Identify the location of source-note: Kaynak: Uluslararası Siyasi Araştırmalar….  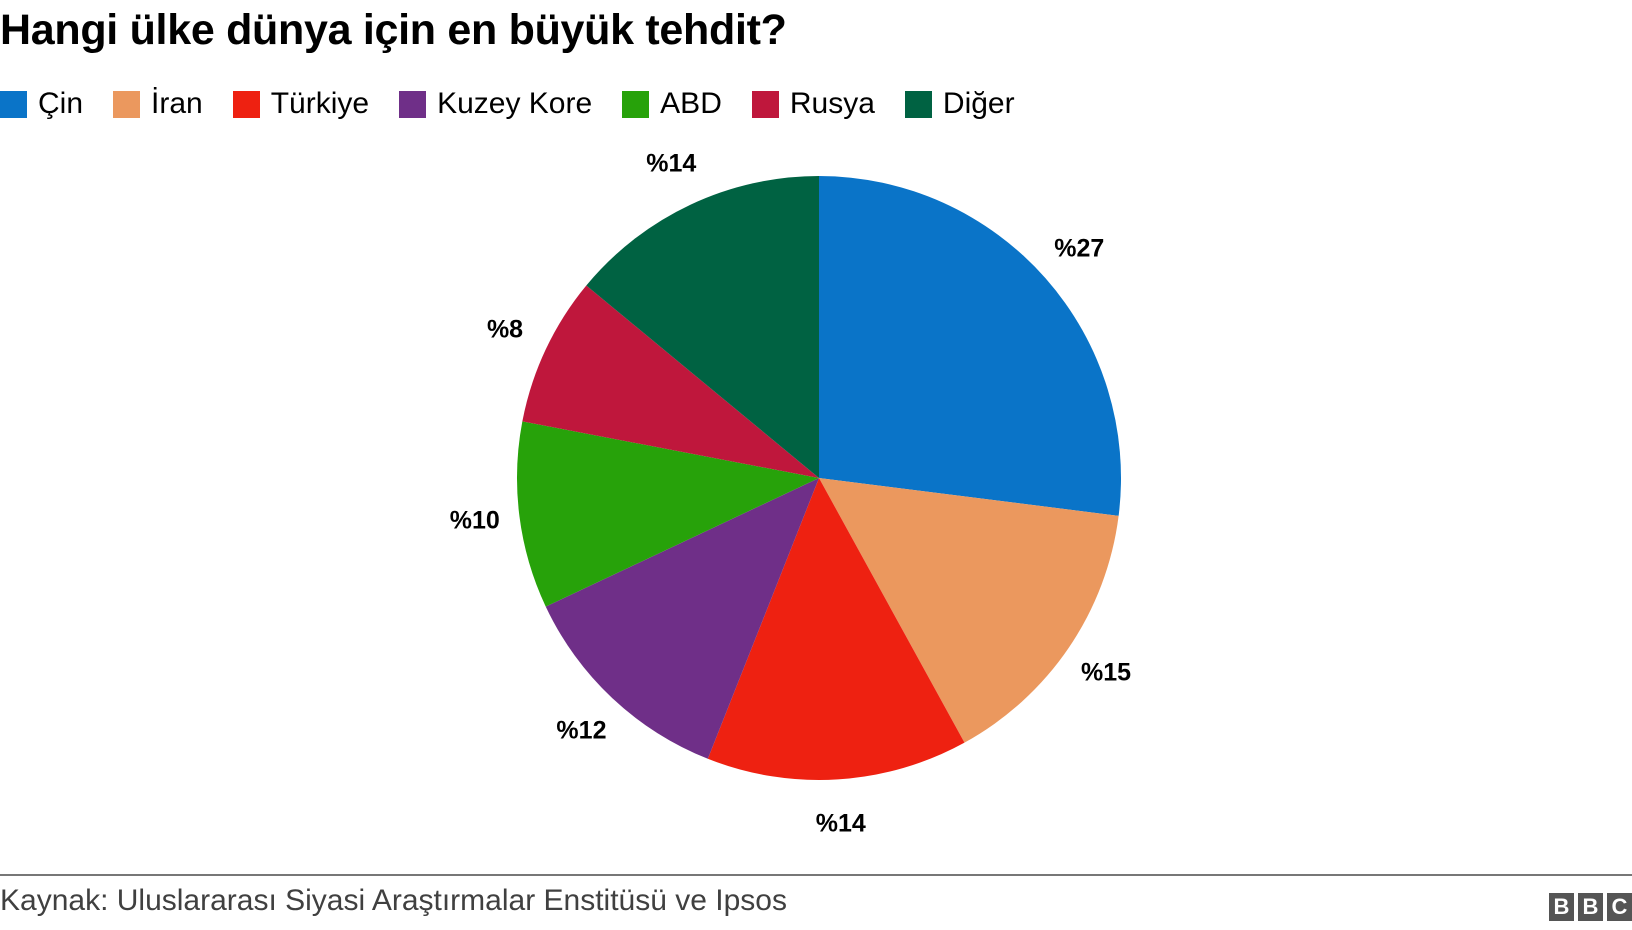
(393, 900).